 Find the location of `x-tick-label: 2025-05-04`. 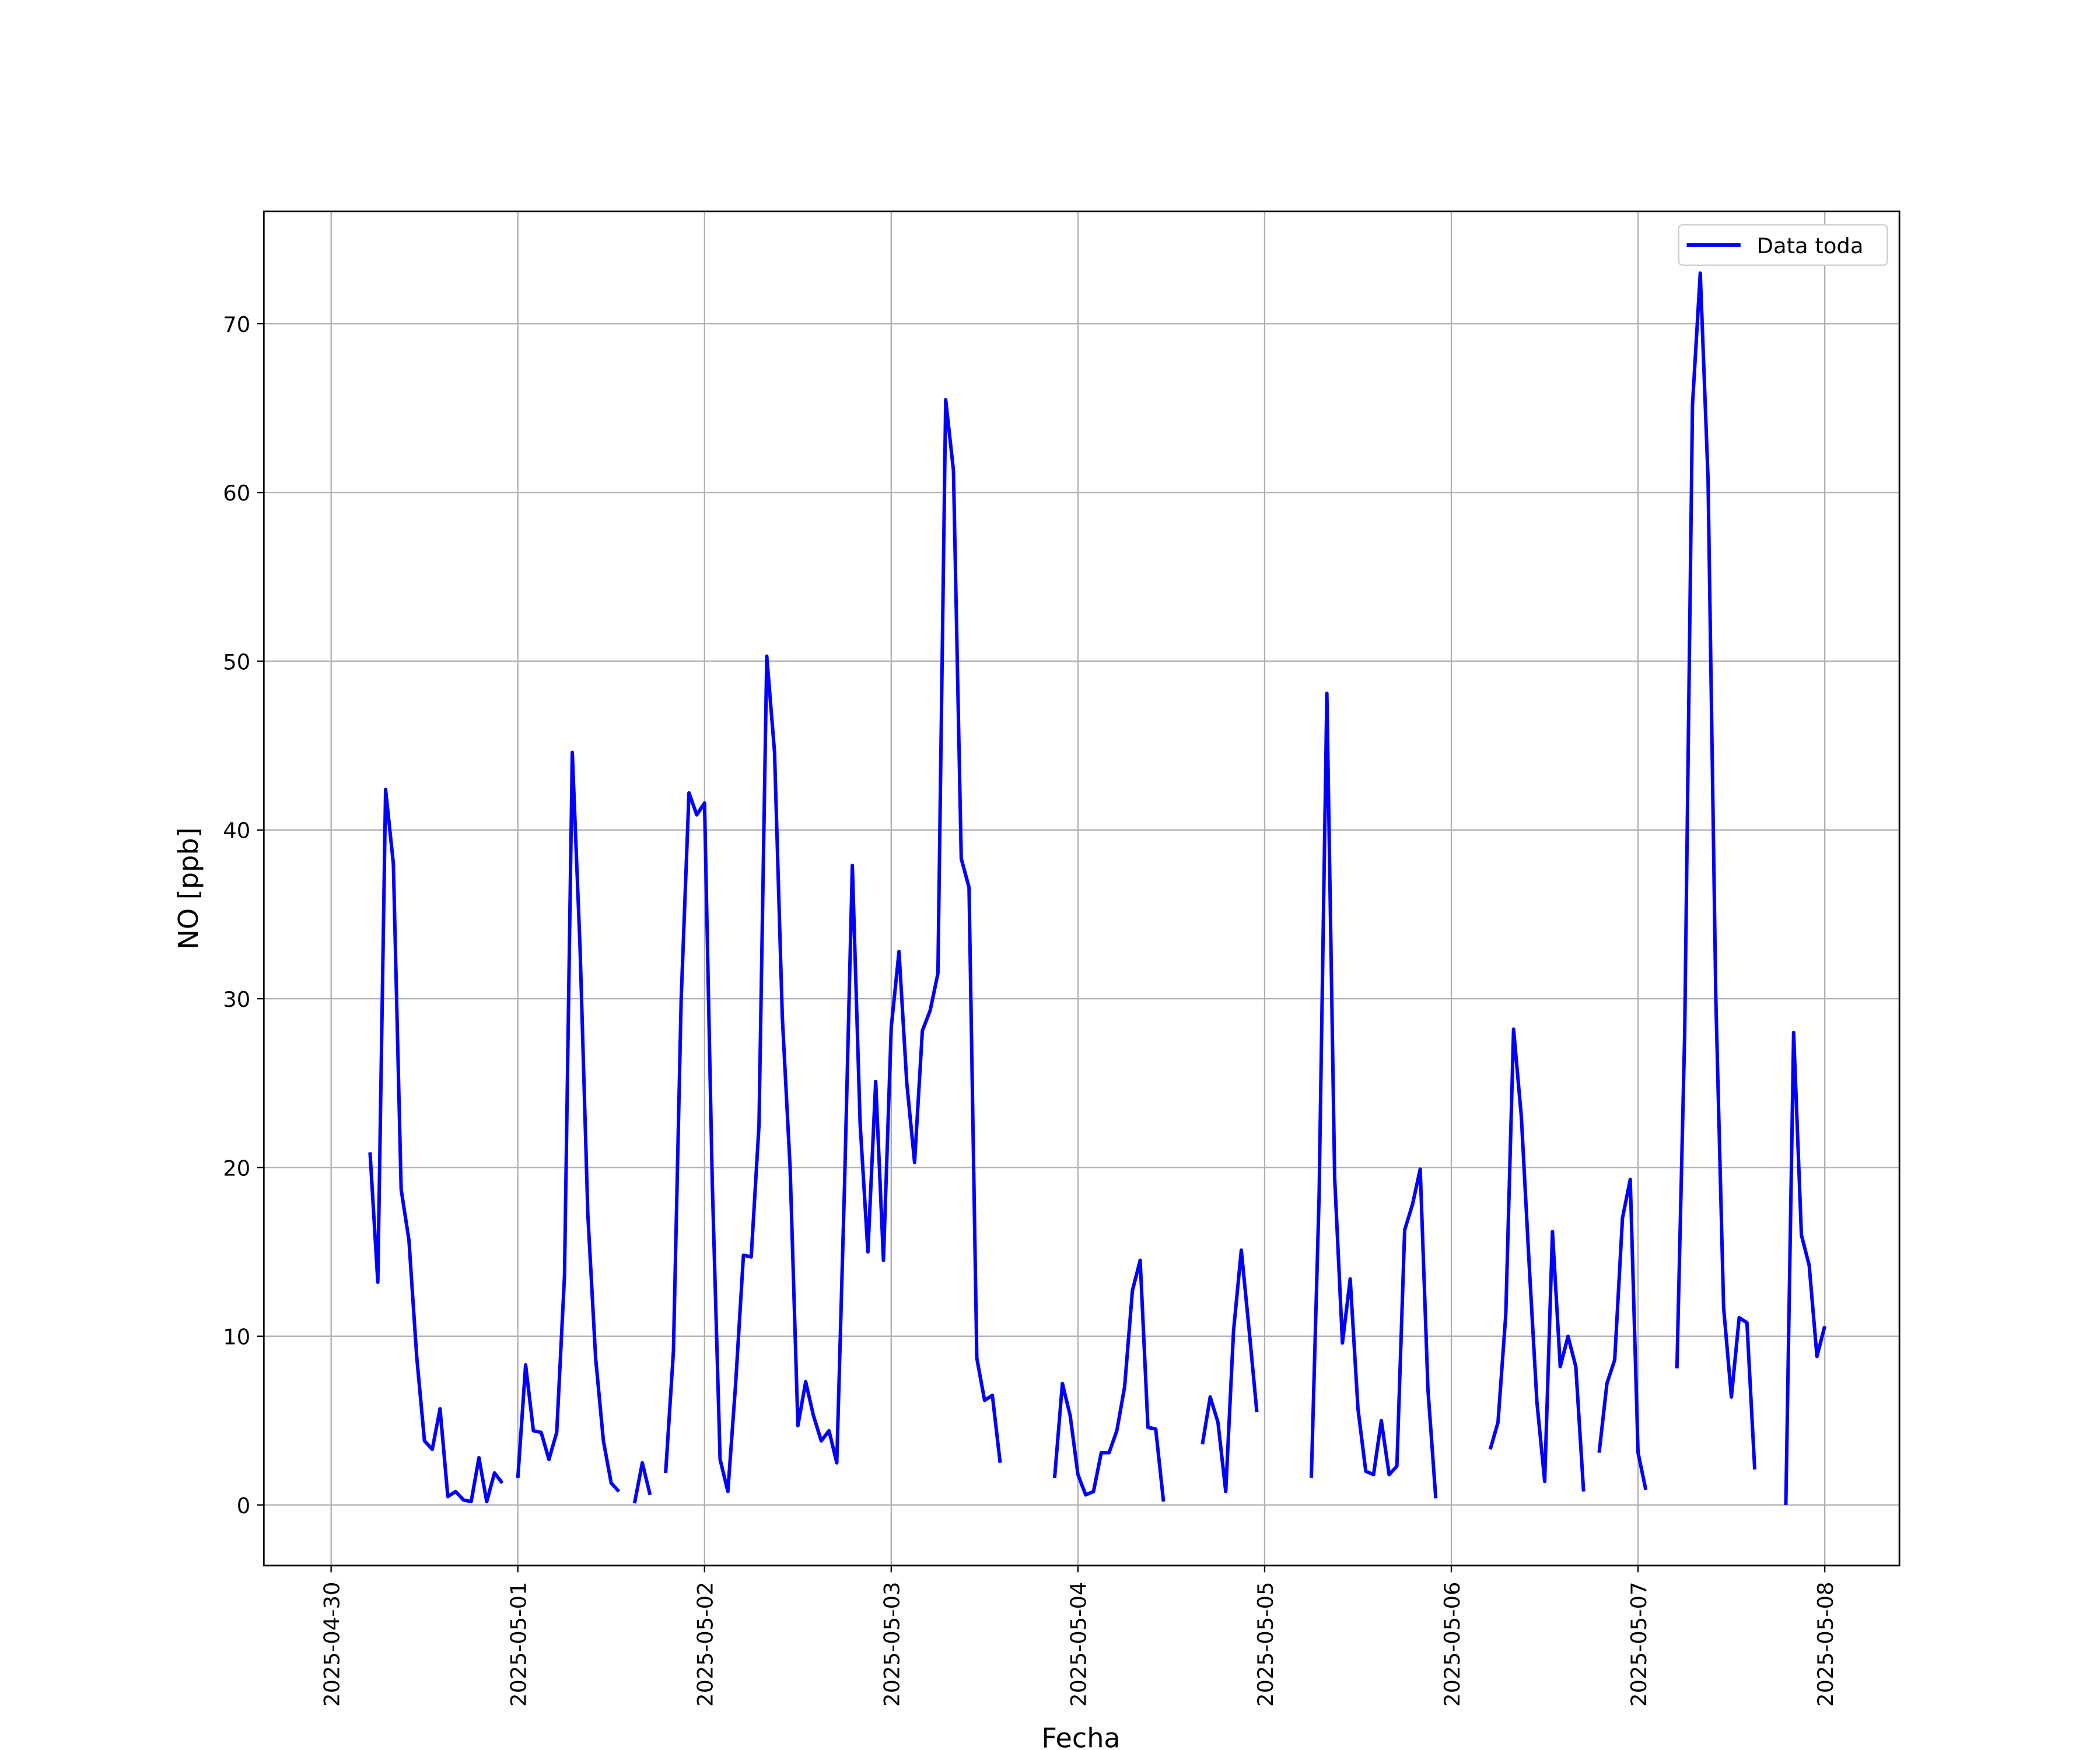

x-tick-label: 2025-05-04 is located at coordinates (1078, 1644).